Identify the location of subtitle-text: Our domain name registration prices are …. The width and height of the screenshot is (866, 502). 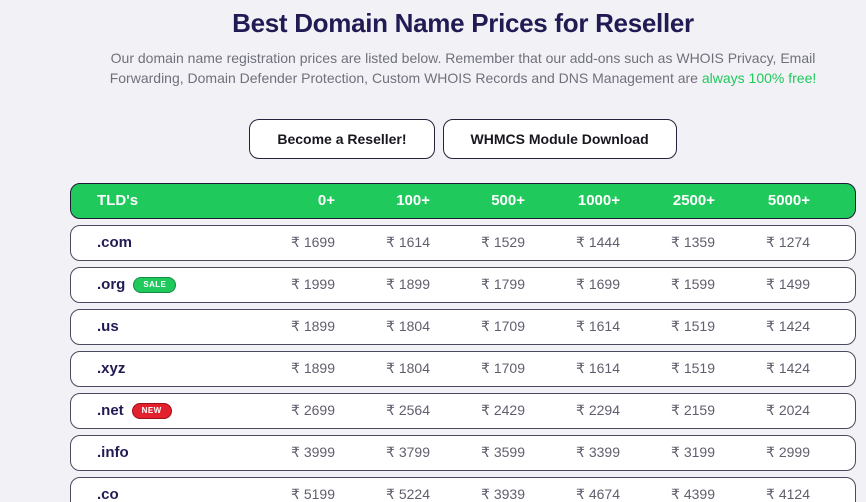
(462, 68).